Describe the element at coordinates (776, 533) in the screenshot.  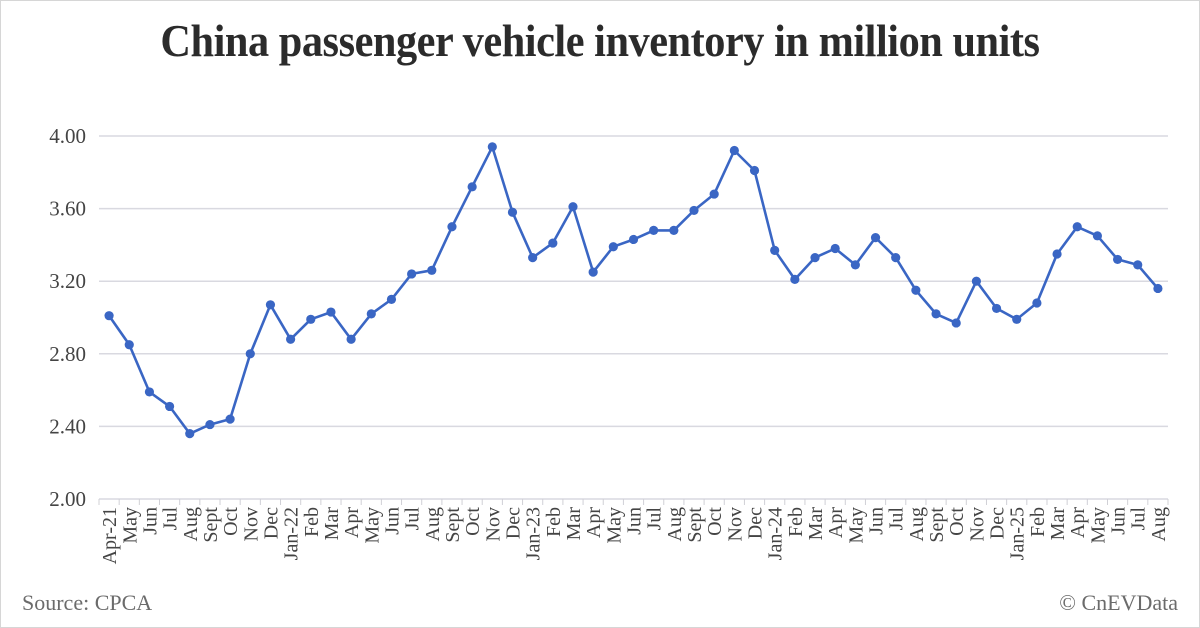
I see `x-tick-label: Jan-24` at that location.